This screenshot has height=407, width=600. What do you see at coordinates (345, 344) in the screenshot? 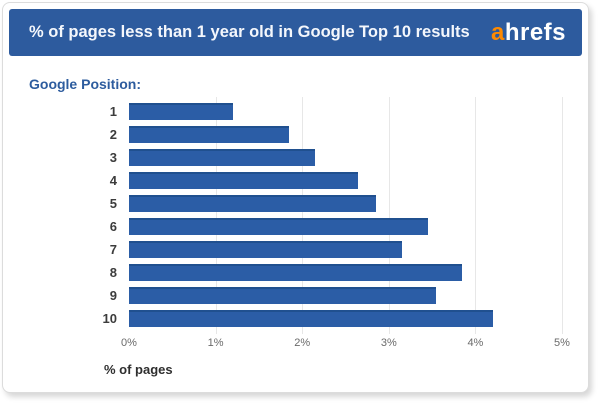
I see `x-axis-ticks: 0% 1% 2% 3% 4% 5%` at bounding box center [345, 344].